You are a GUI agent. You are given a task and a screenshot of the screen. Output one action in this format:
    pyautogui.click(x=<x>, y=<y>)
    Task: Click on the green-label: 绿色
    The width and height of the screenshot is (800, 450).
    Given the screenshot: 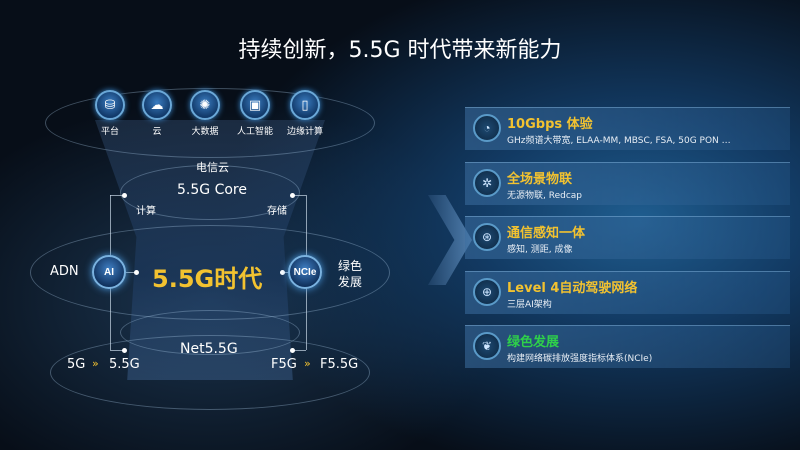 What is the action you would take?
    pyautogui.click(x=350, y=266)
    